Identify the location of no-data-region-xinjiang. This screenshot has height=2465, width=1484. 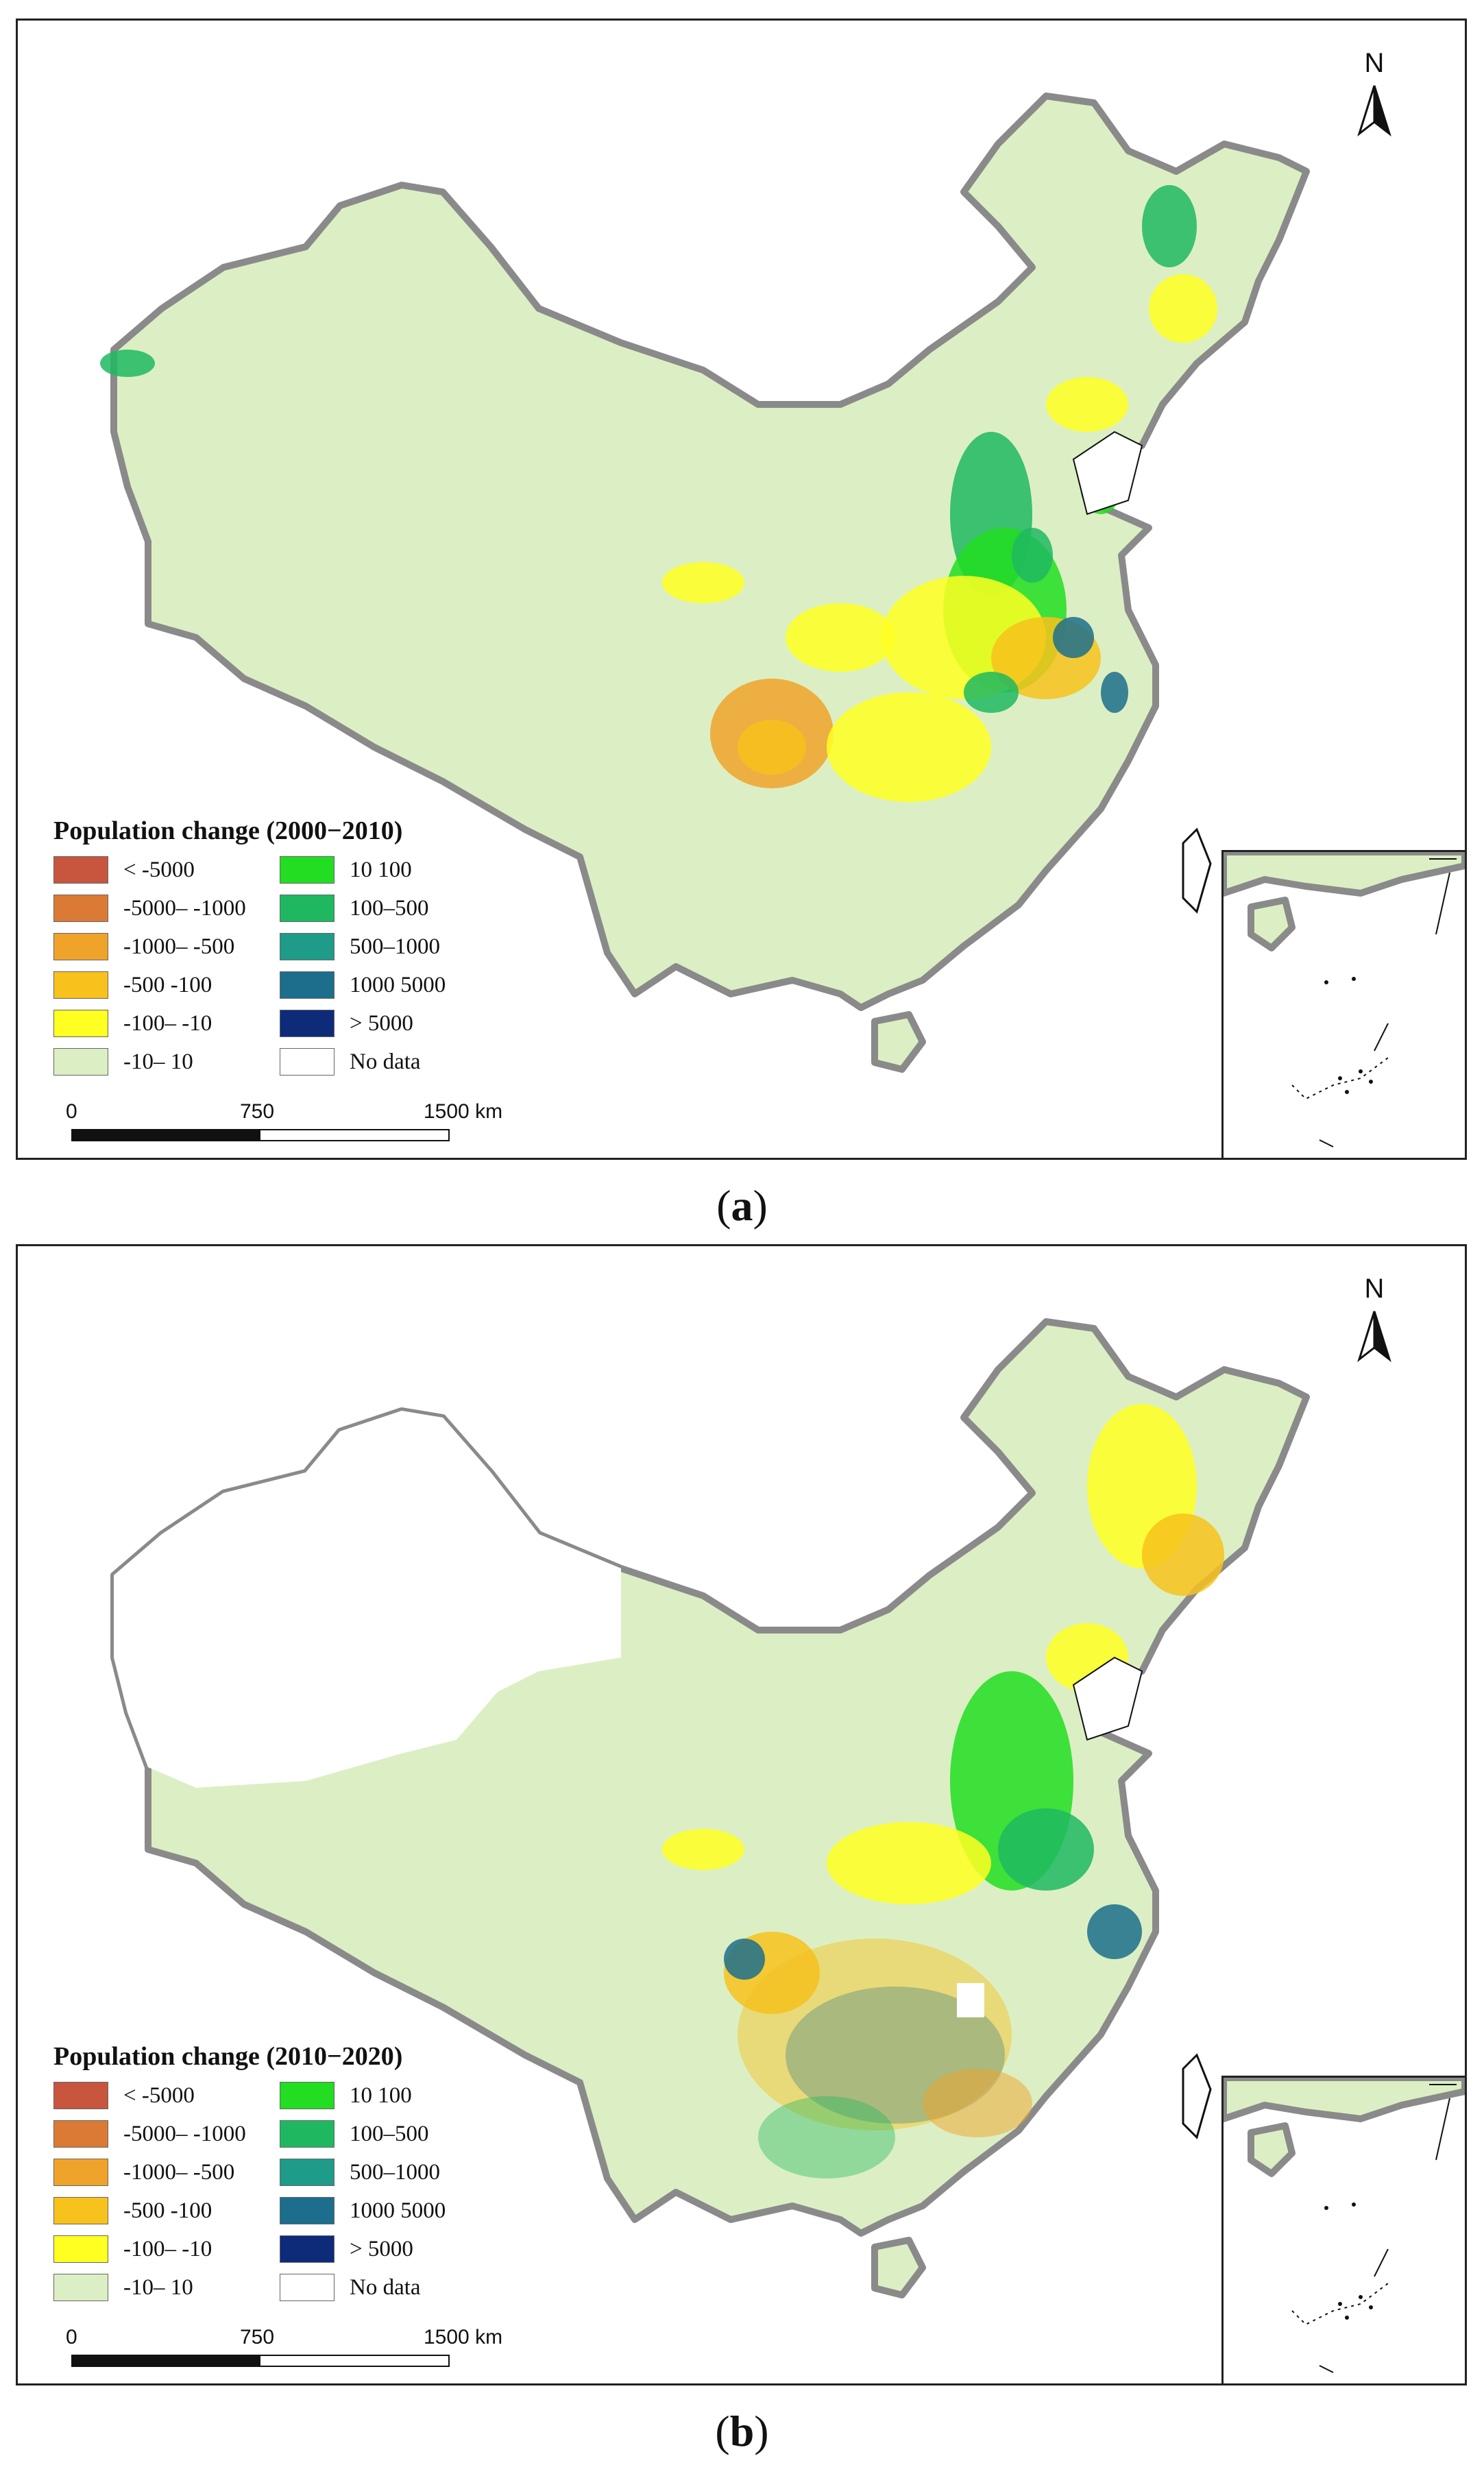
(367, 1599).